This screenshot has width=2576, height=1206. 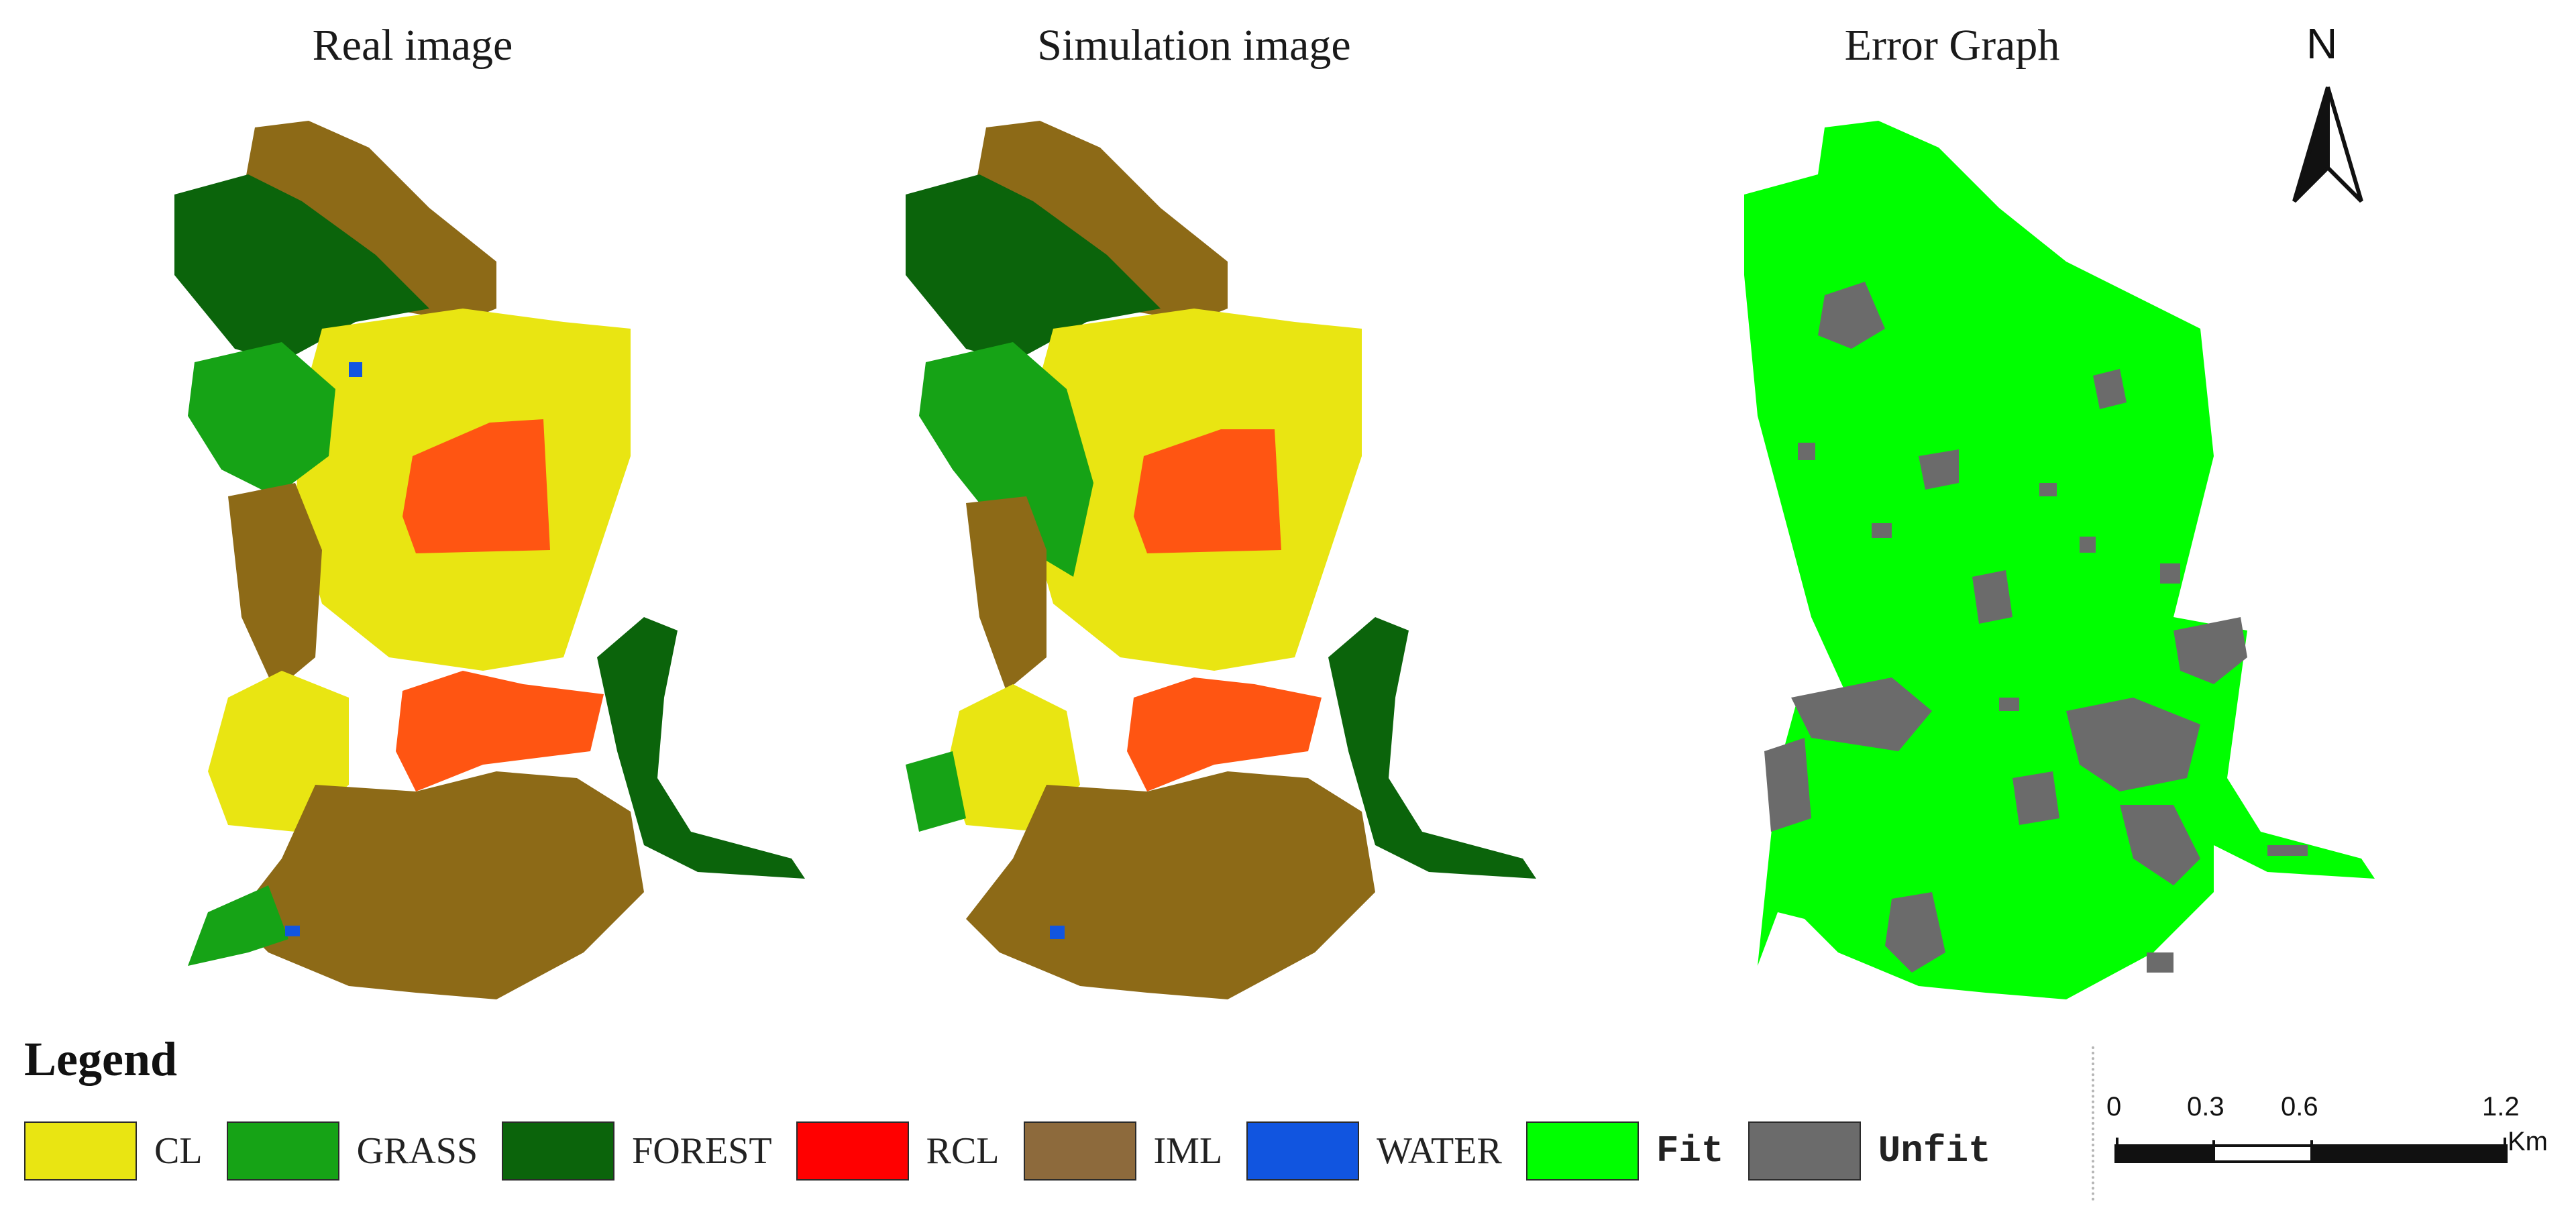 I want to click on legend-label-rcl: RCL, so click(x=963, y=1151).